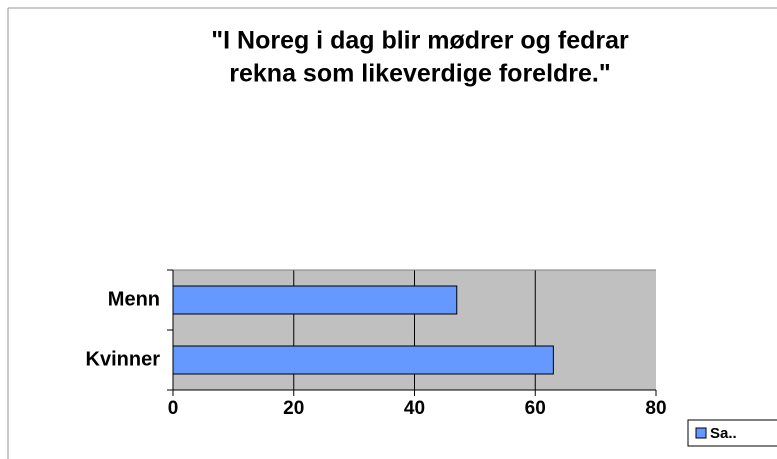 The width and height of the screenshot is (777, 459). Describe the element at coordinates (655, 408) in the screenshot. I see `x-tick-label: 80` at that location.